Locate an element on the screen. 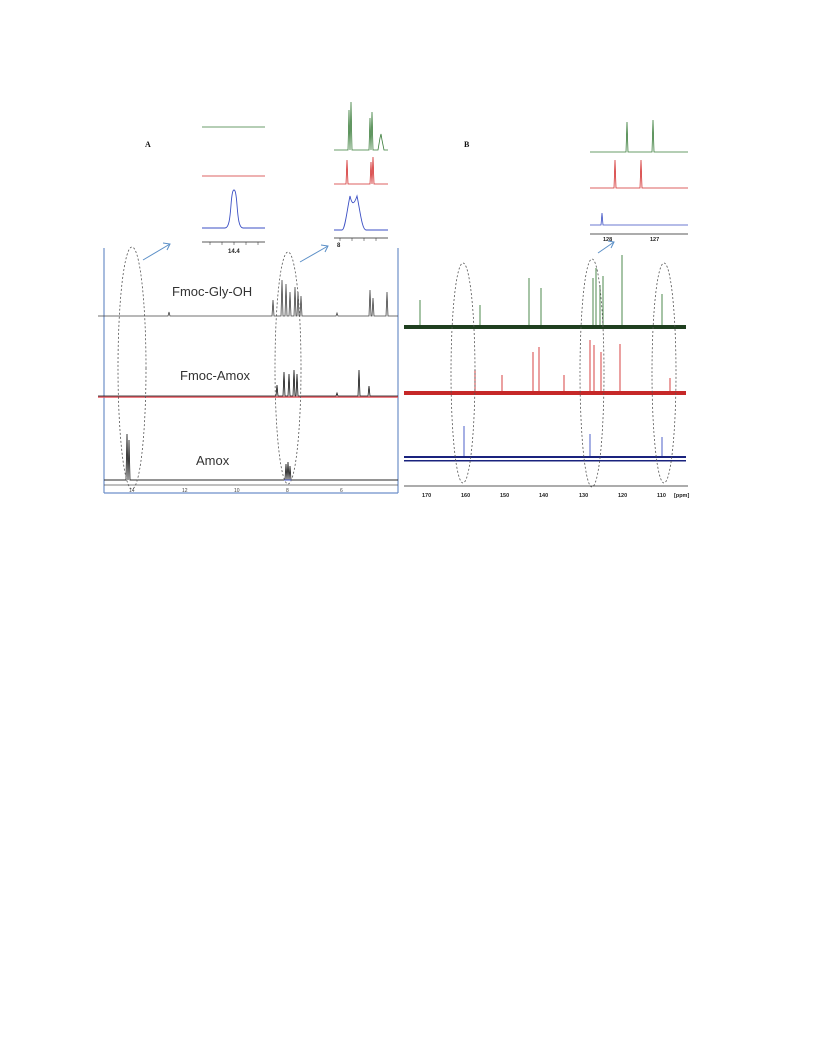 The image size is (816, 1061). x-tick: 14 is located at coordinates (132, 491).